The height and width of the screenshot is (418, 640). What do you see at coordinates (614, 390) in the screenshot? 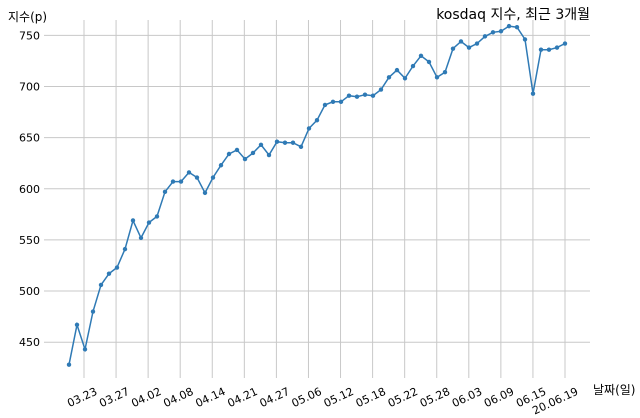
I see `x-axis-label: 날짜(일)` at bounding box center [614, 390].